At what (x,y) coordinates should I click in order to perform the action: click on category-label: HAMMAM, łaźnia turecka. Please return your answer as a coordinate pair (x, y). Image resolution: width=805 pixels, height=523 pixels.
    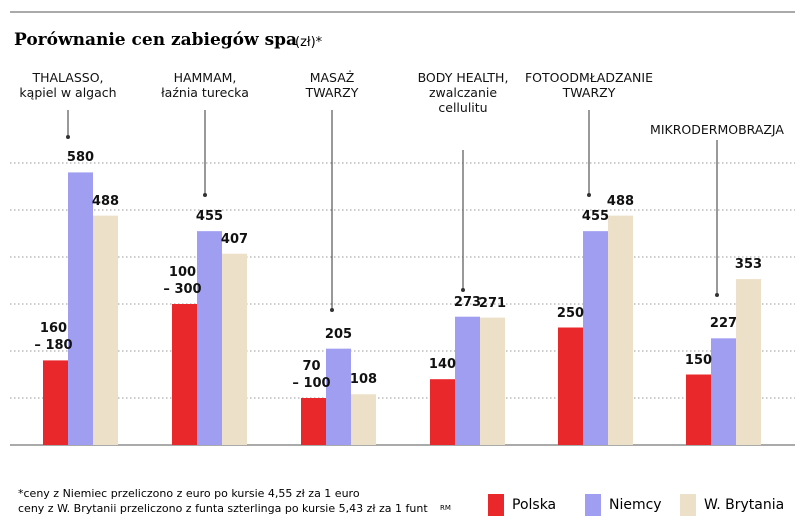
    Looking at the image, I should click on (205, 85).